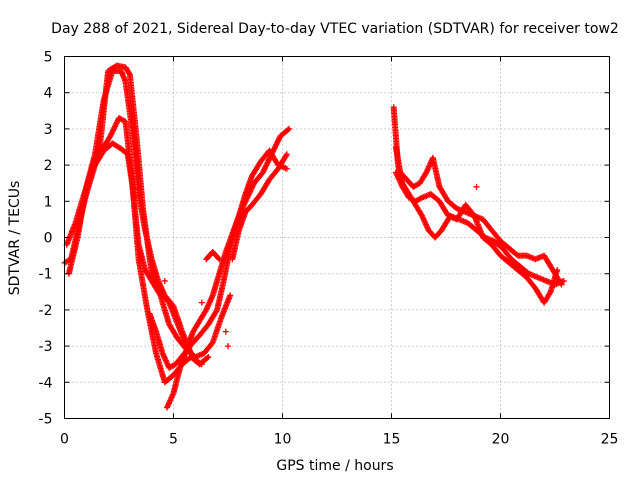 This screenshot has height=480, width=640. Describe the element at coordinates (46, 311) in the screenshot. I see `y-tick-label: -2` at that location.